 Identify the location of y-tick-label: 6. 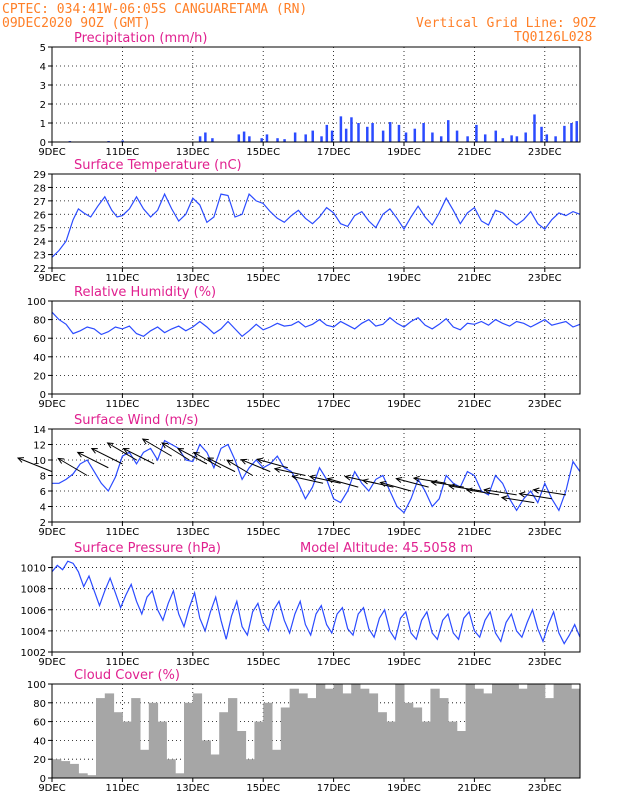
(43, 492).